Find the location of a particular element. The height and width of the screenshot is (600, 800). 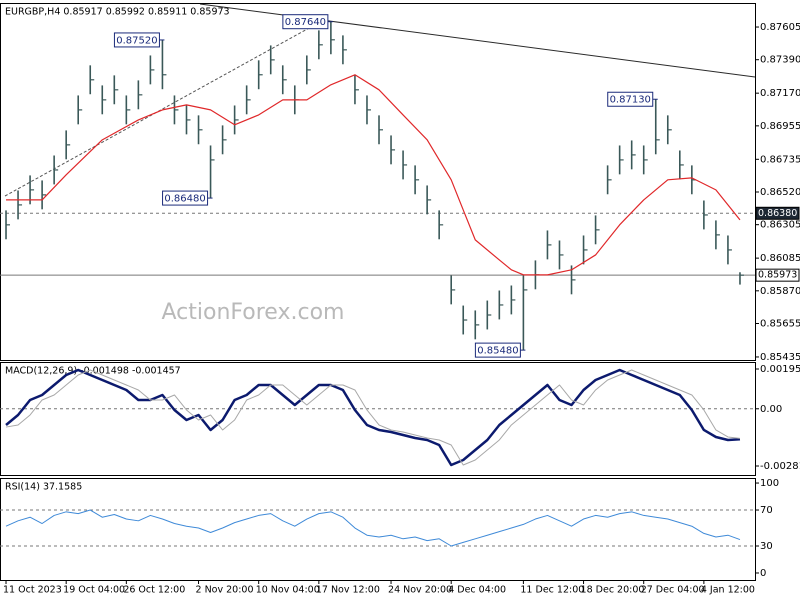

x-tick-label: 10 Nov 04:00 is located at coordinates (288, 590).